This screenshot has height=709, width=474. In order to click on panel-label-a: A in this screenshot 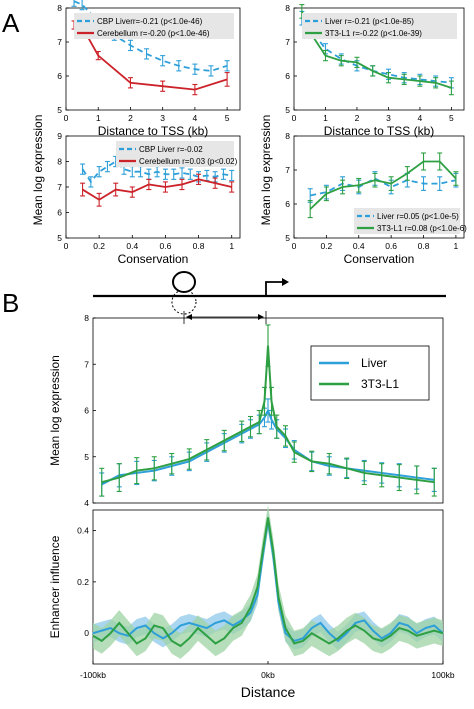, I will do `click(11, 23)`.